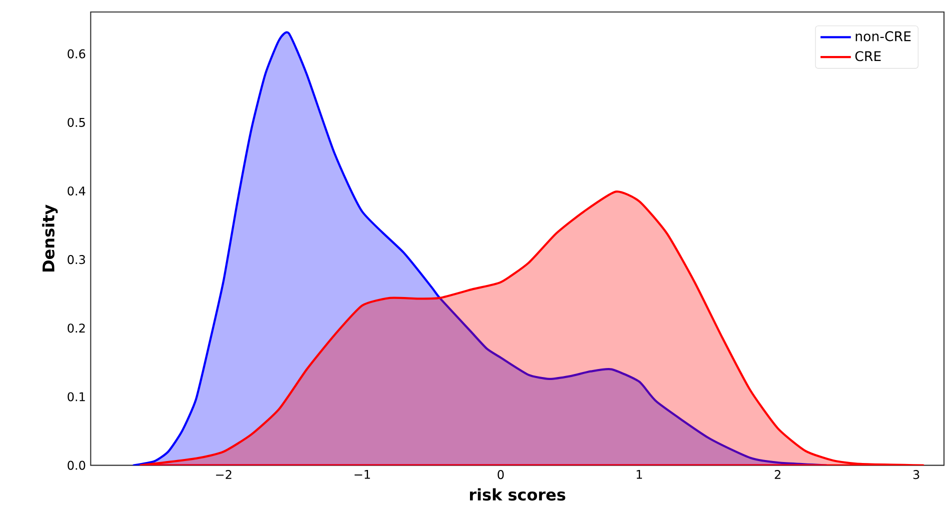 This screenshot has width=952, height=524. I want to click on x-tick-label: 0, so click(501, 475).